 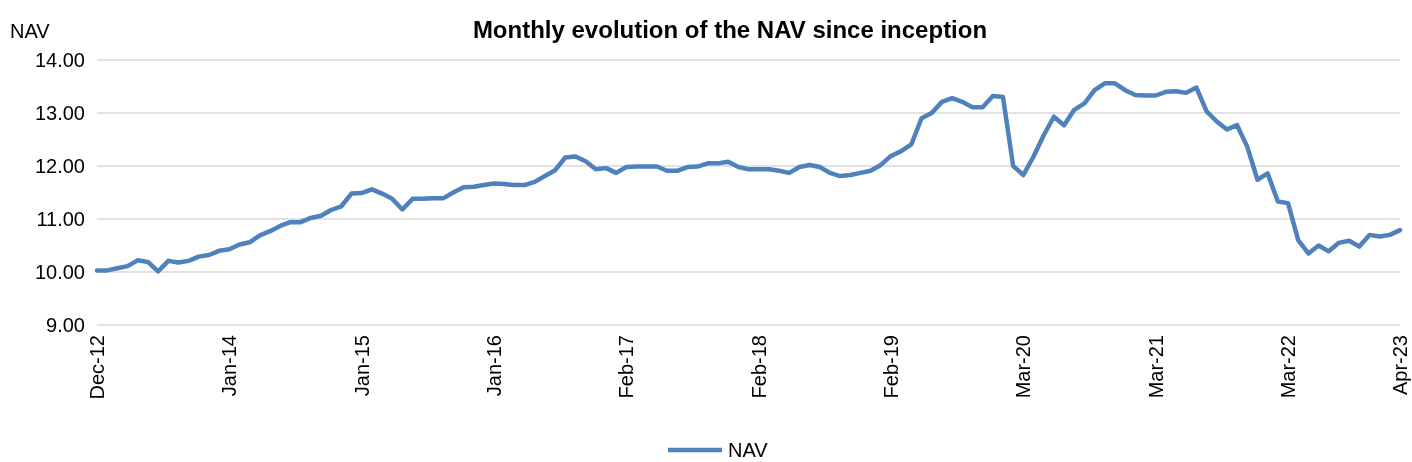 What do you see at coordinates (1400, 365) in the screenshot?
I see `x-tick-label: Apr-23` at bounding box center [1400, 365].